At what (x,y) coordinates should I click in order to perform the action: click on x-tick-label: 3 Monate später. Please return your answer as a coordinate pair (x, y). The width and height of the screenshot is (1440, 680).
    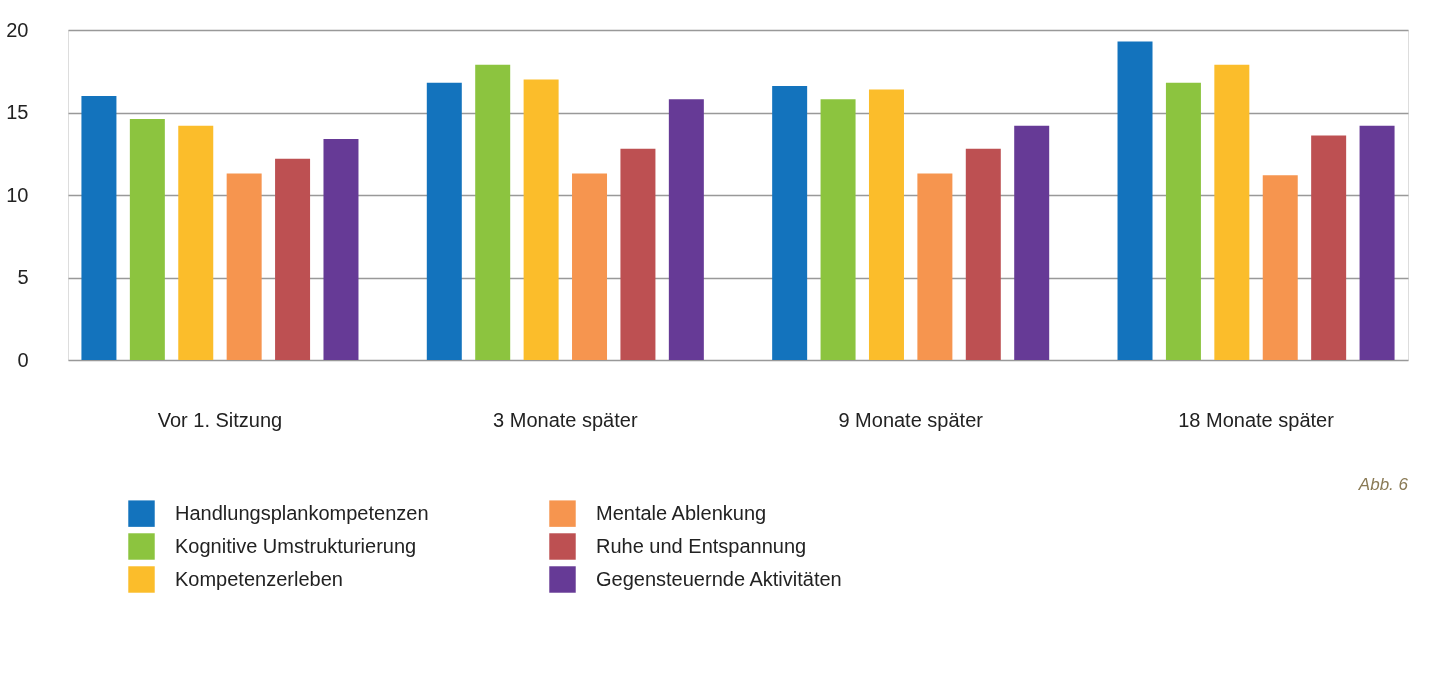
    Looking at the image, I should click on (565, 419).